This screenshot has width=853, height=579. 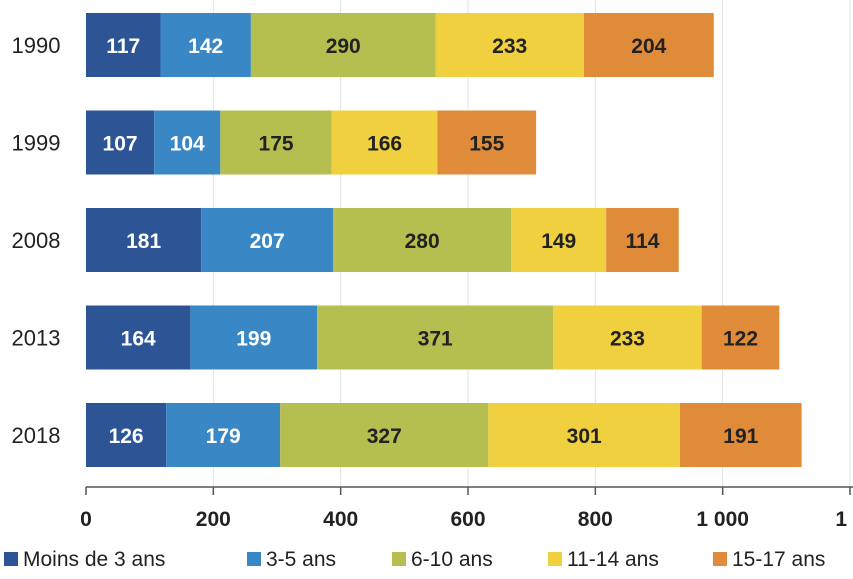 I want to click on legend-label: 15-17 ans, so click(x=778, y=559).